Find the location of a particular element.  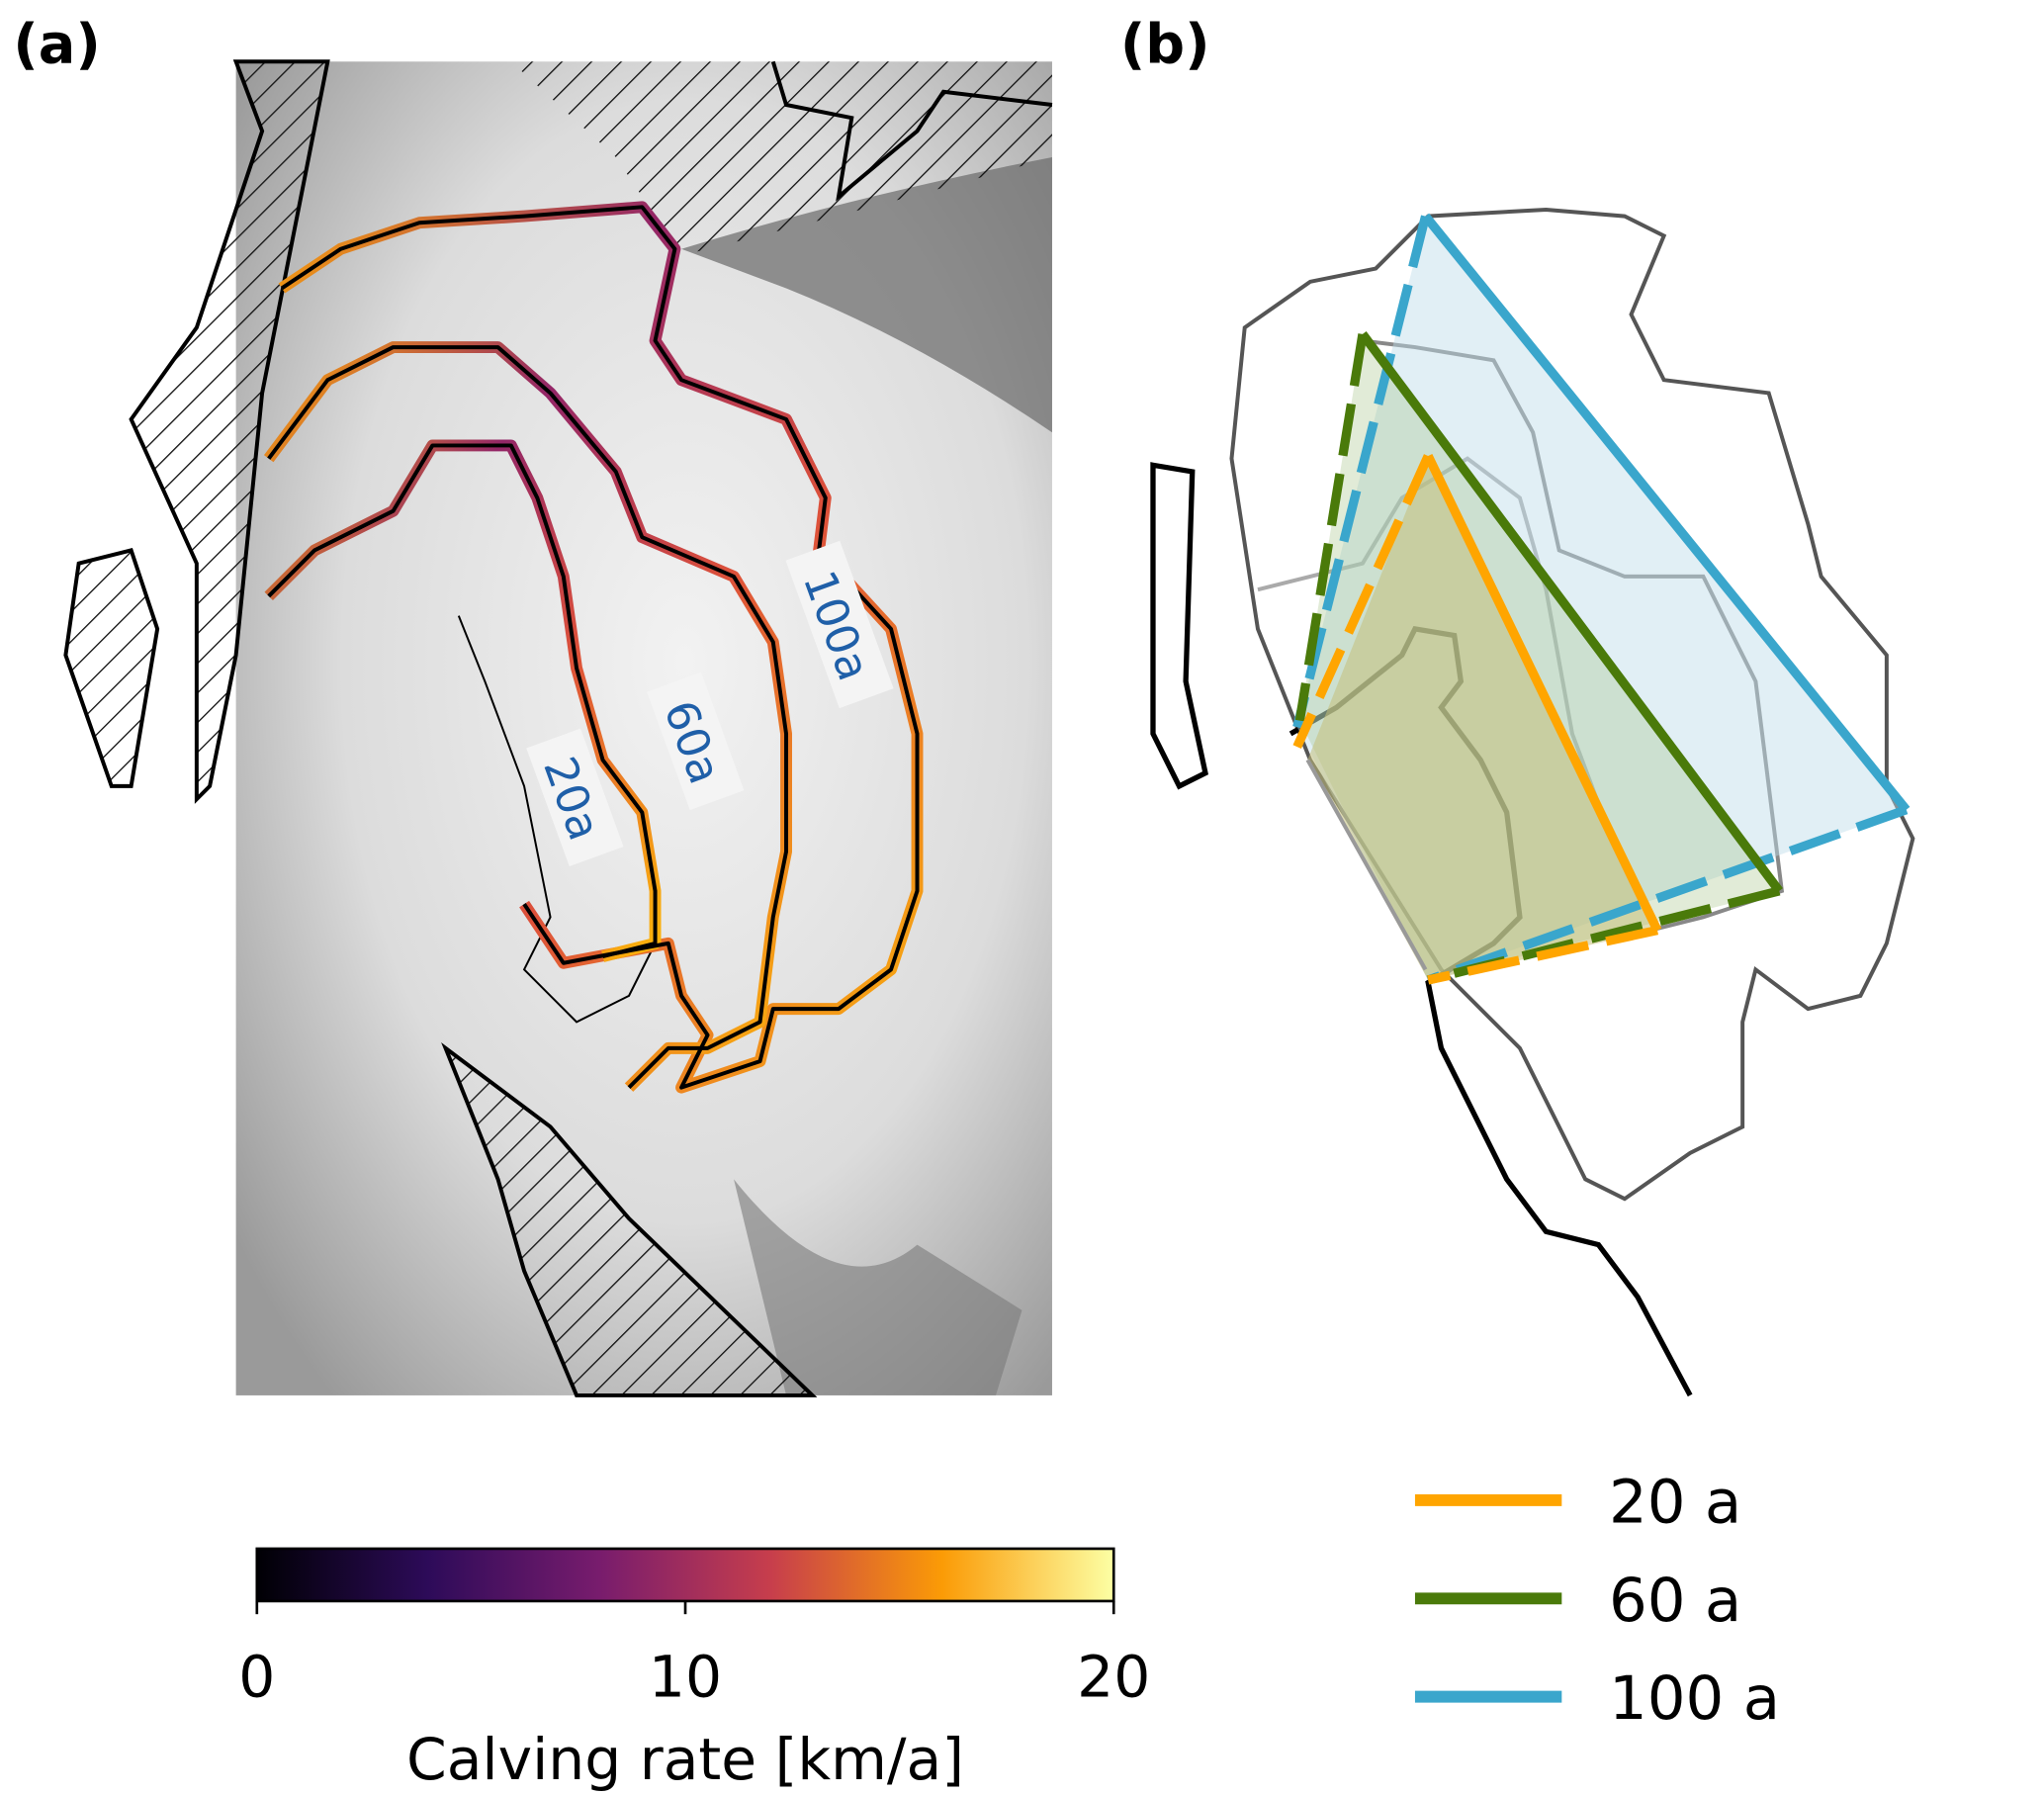

line-100a-dashed-left is located at coordinates (1361, 472).